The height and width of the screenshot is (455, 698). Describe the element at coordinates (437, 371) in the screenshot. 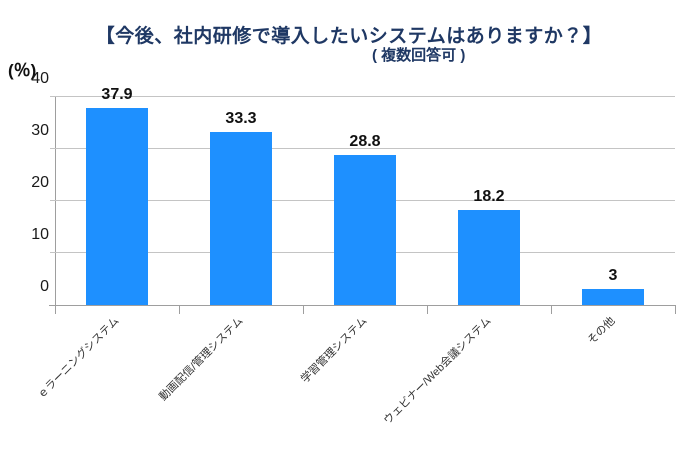

I see `category-label: ウェビナー/Web会議システム` at that location.